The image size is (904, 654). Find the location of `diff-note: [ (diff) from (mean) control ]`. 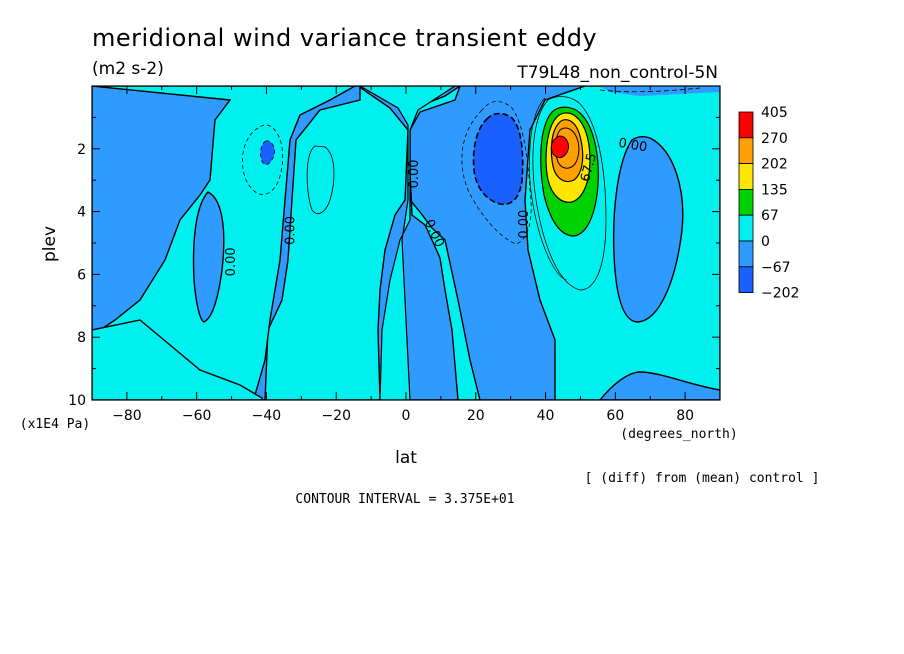

diff-note: [ (diff) from (mean) control ] is located at coordinates (702, 478).